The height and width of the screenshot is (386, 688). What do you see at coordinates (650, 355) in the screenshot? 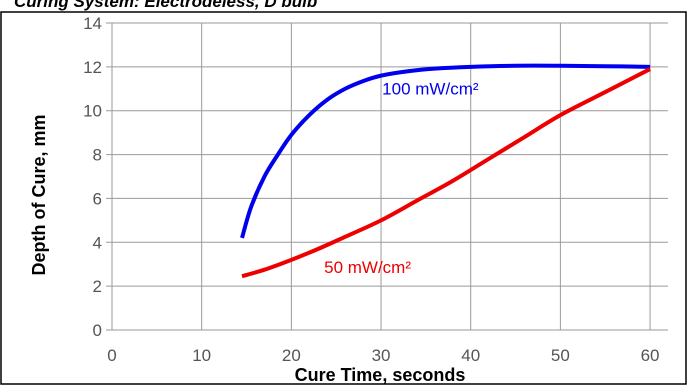
I see `x-tick-label: 60` at bounding box center [650, 355].